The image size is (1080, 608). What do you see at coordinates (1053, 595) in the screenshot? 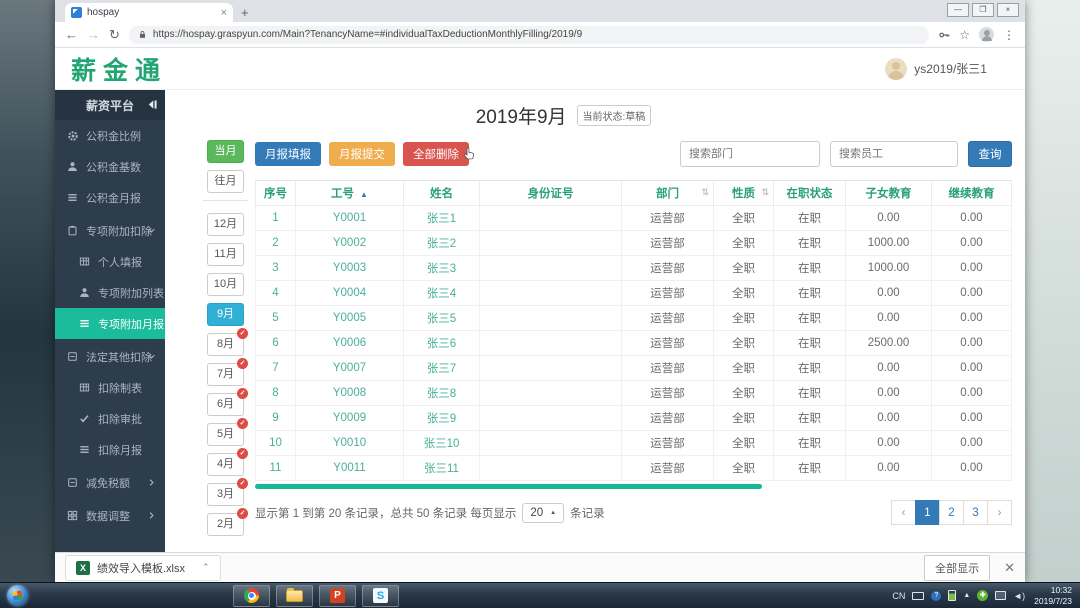
I see `taskbar-clock: 10:32 2019/7/23` at bounding box center [1053, 595].